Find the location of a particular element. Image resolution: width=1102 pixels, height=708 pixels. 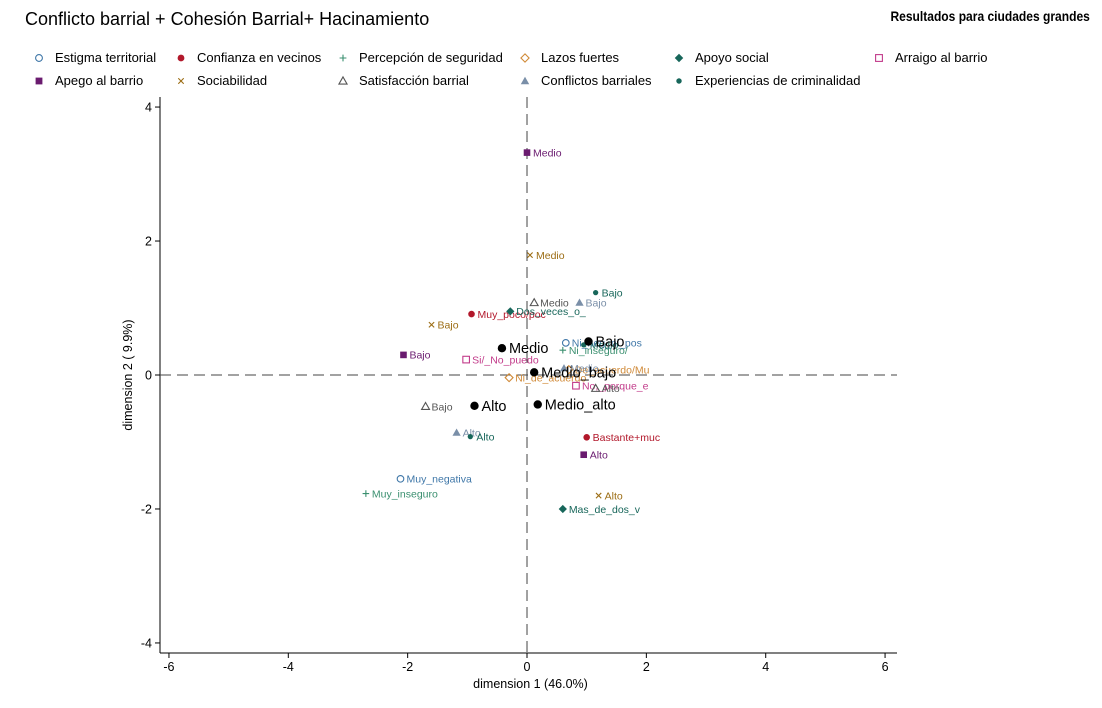

legend-item-sociabilidad: Sociabilidad is located at coordinates (219, 80).